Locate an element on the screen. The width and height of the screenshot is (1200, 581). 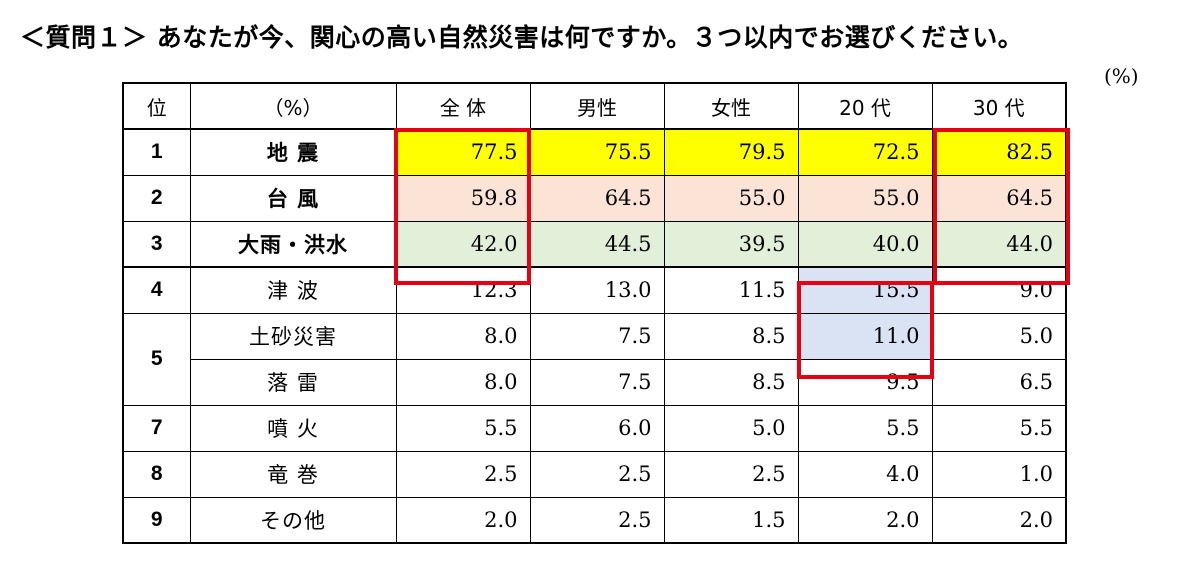
rank-cell: 7 is located at coordinates (156, 428).